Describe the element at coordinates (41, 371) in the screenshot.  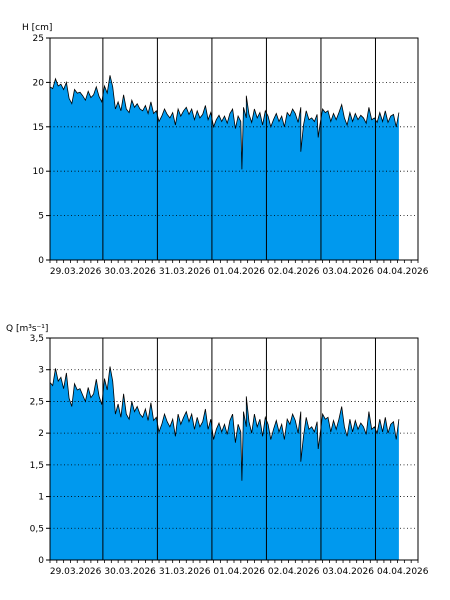
I see `y-tick-label: 3` at that location.